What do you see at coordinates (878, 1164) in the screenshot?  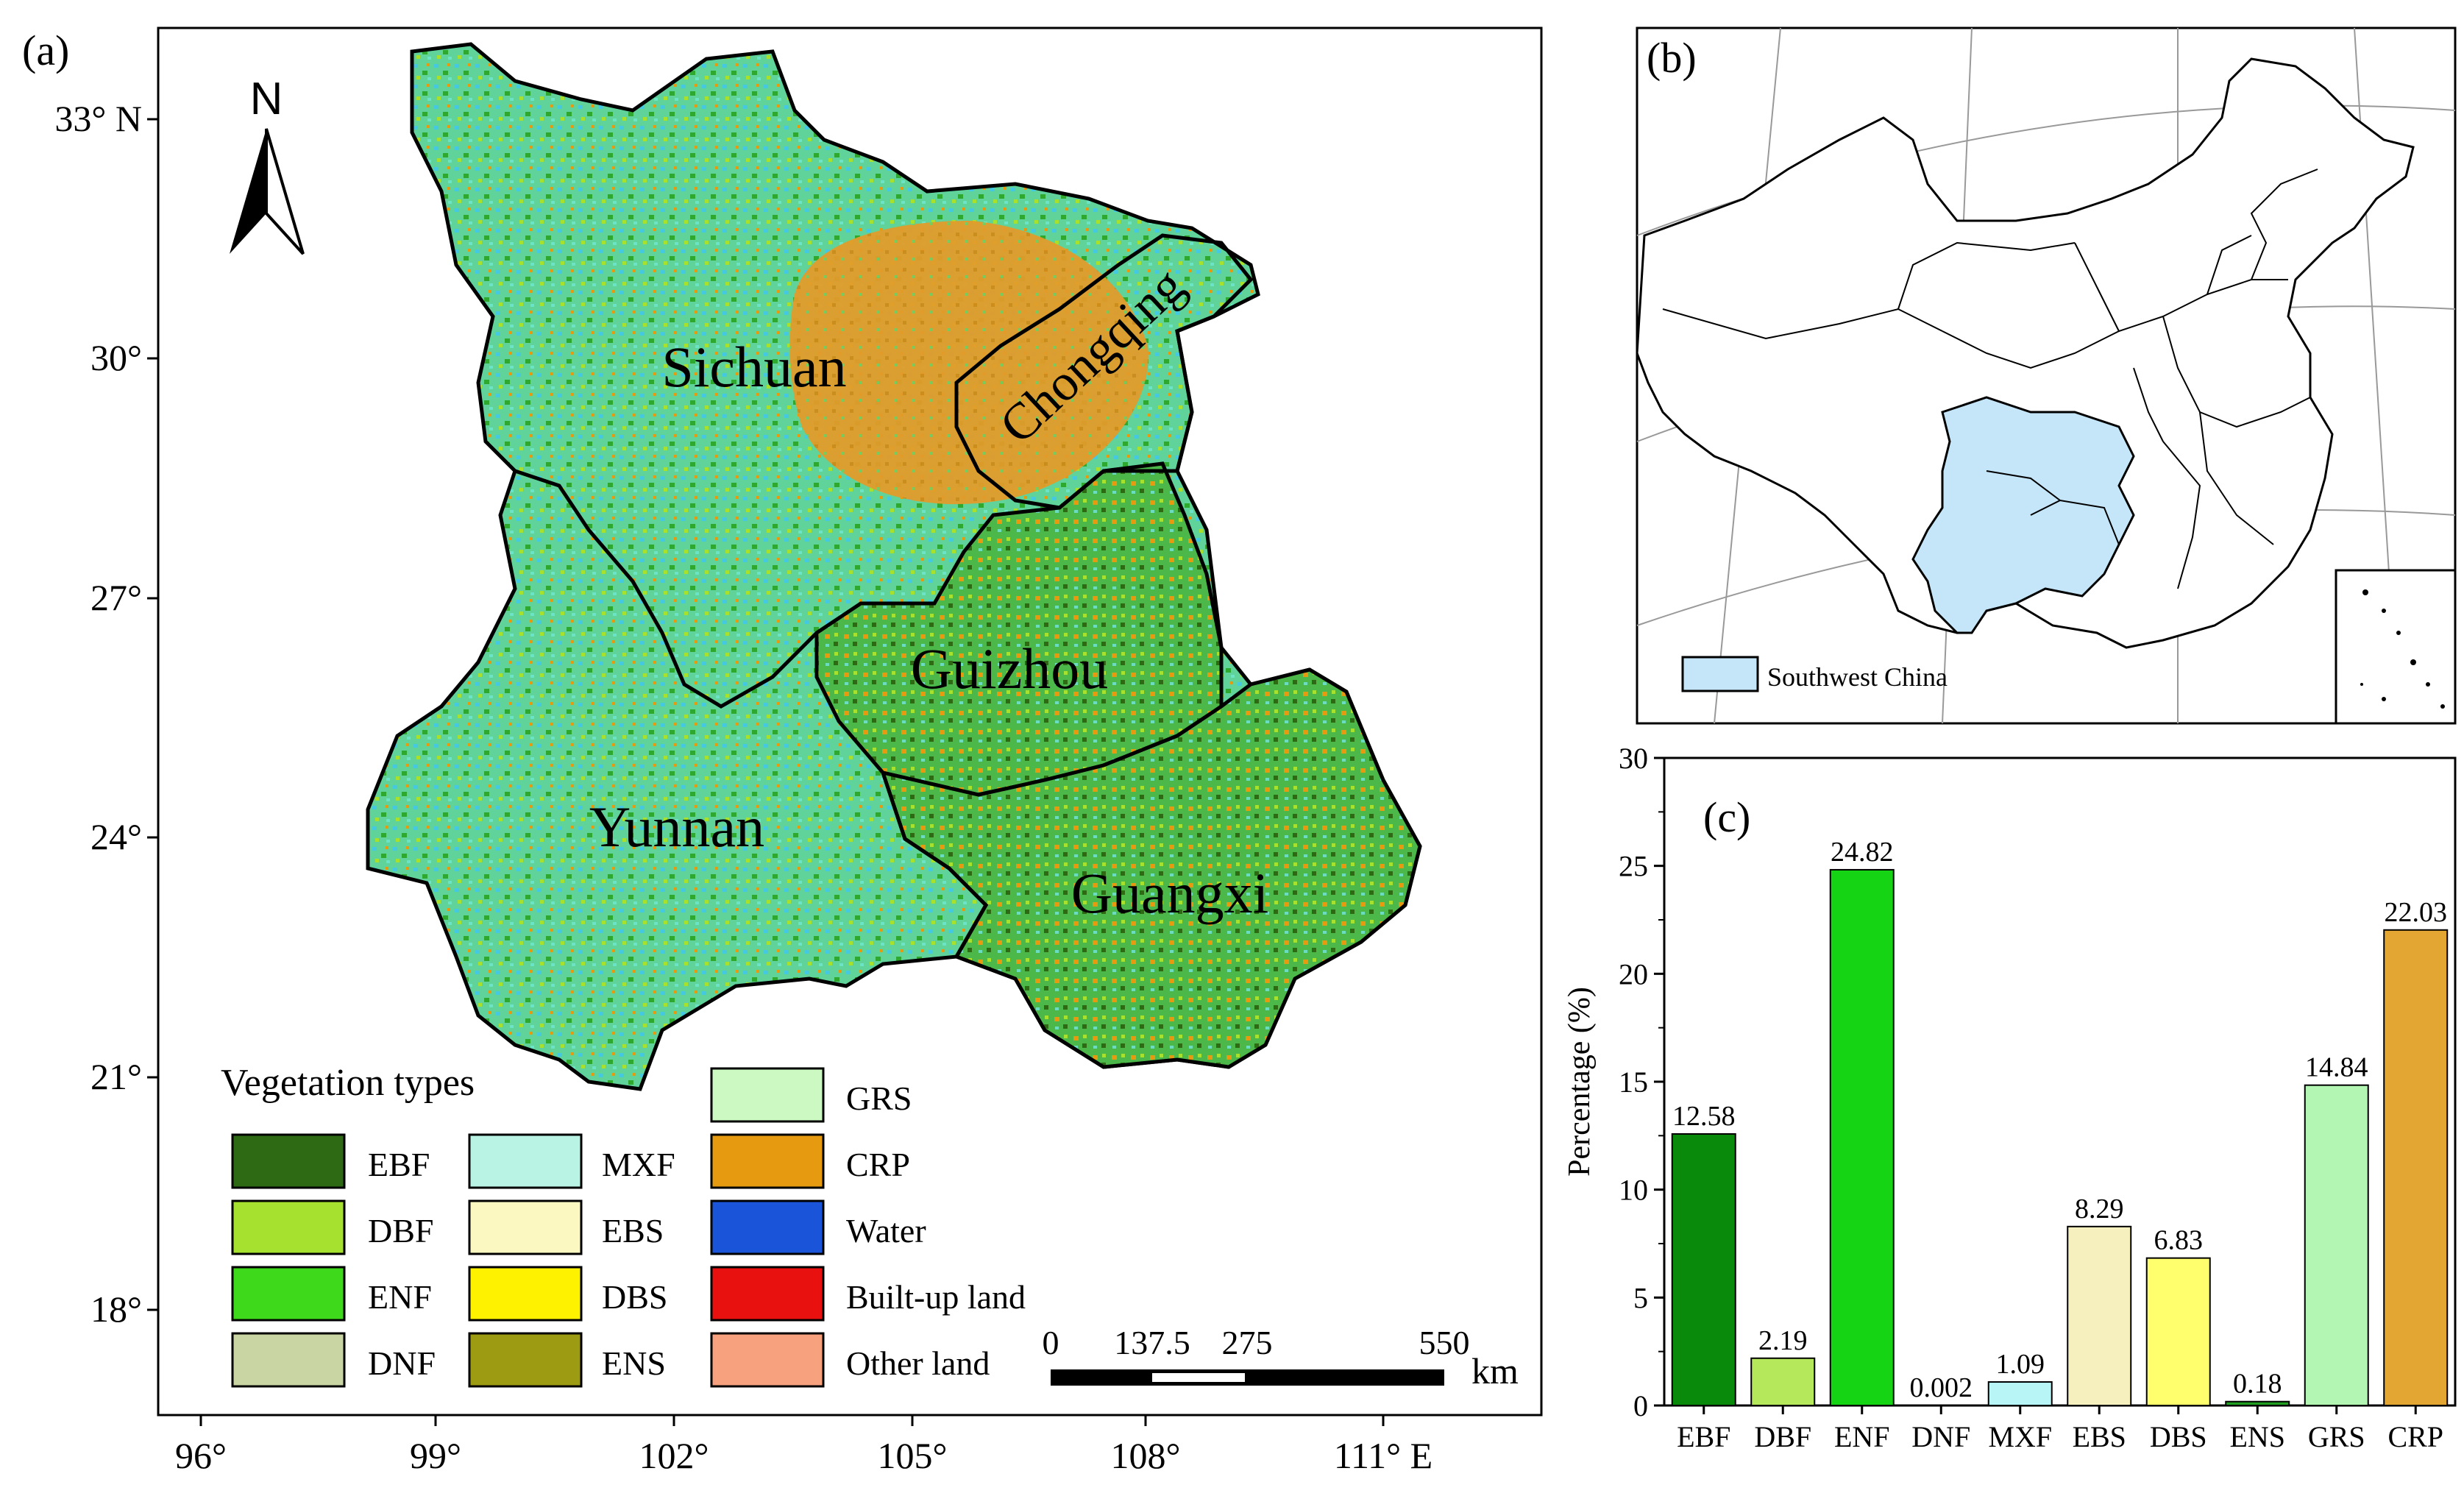 I see `legend-label-crp: CRP` at bounding box center [878, 1164].